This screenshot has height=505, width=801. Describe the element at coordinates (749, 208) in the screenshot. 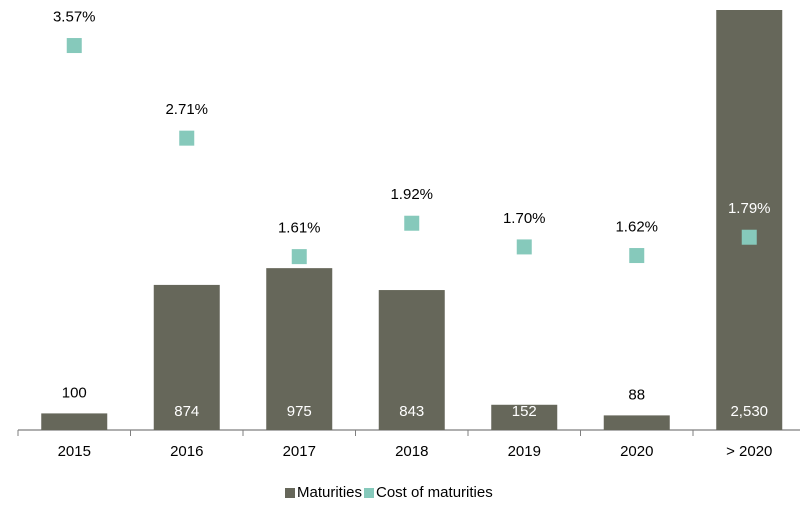

I see `marker-value-label: 1.79%` at that location.